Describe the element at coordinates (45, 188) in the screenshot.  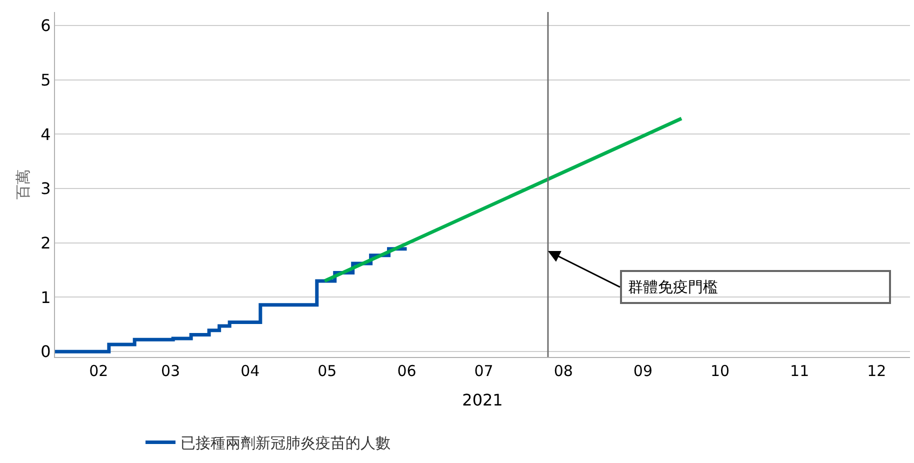
I see `y-tick-label: 3` at that location.